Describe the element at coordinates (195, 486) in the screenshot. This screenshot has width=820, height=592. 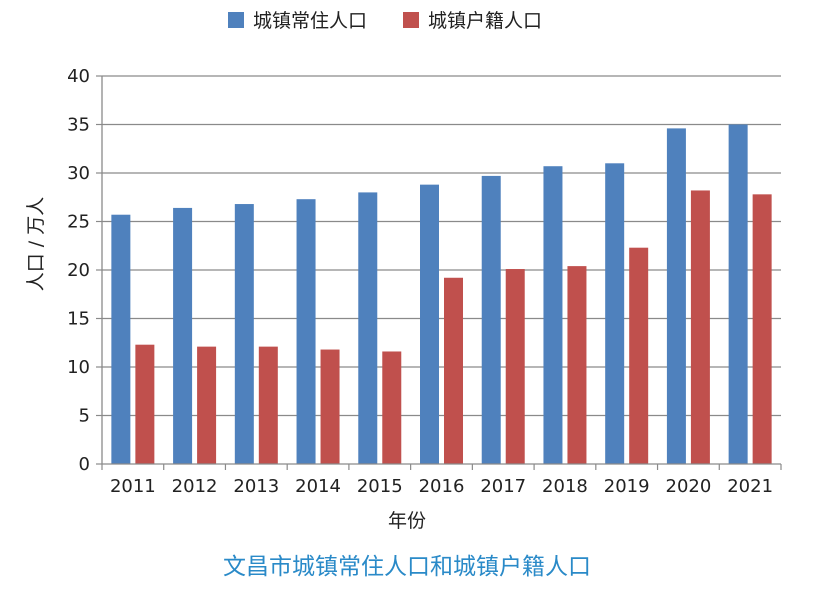
I see `x-tick-label-2012: 2012` at that location.